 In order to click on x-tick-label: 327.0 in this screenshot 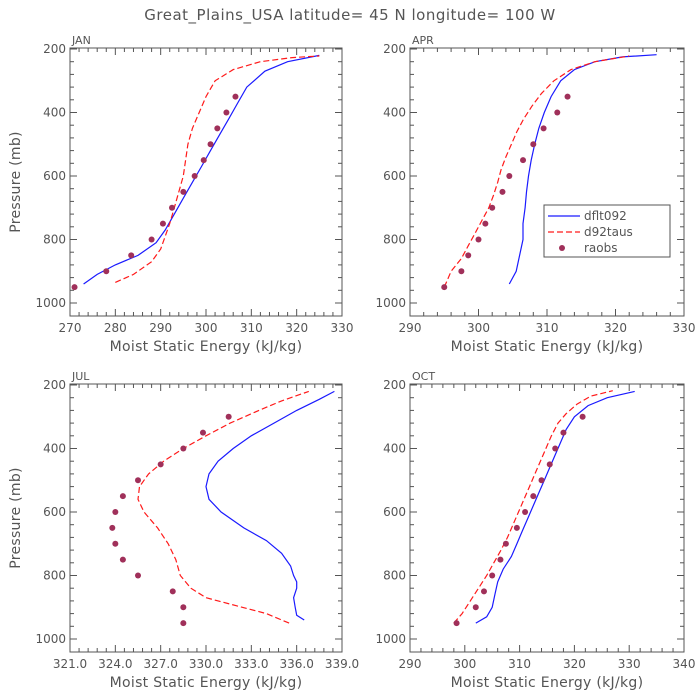, I will do `click(160, 664)`.